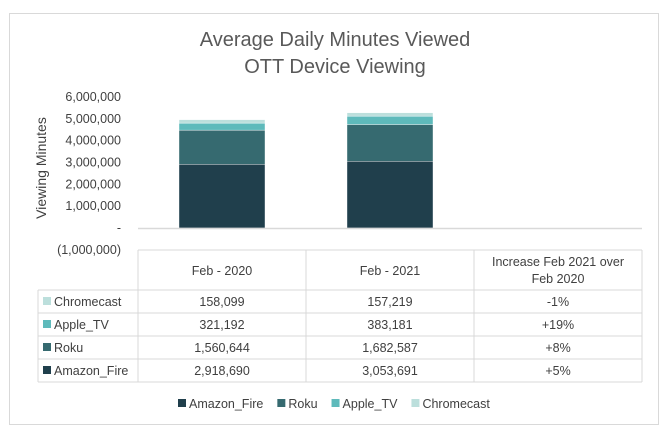  What do you see at coordinates (389, 302) in the screenshot?
I see `table-cell: 157,219` at bounding box center [389, 302].